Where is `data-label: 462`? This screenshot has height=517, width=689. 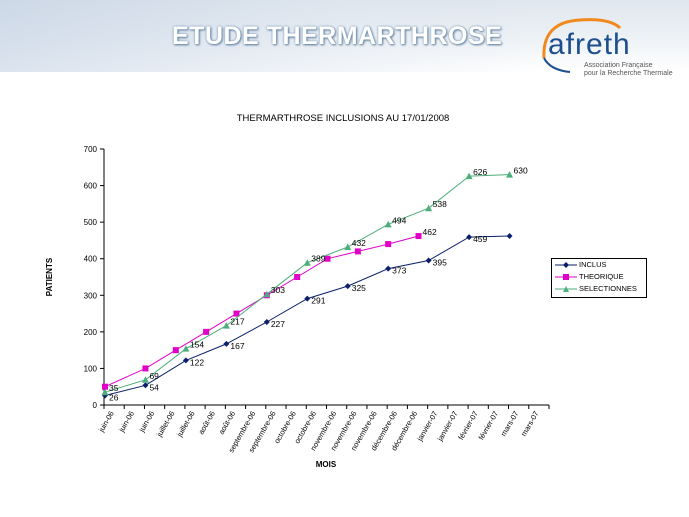
data-label: 462 is located at coordinates (430, 232).